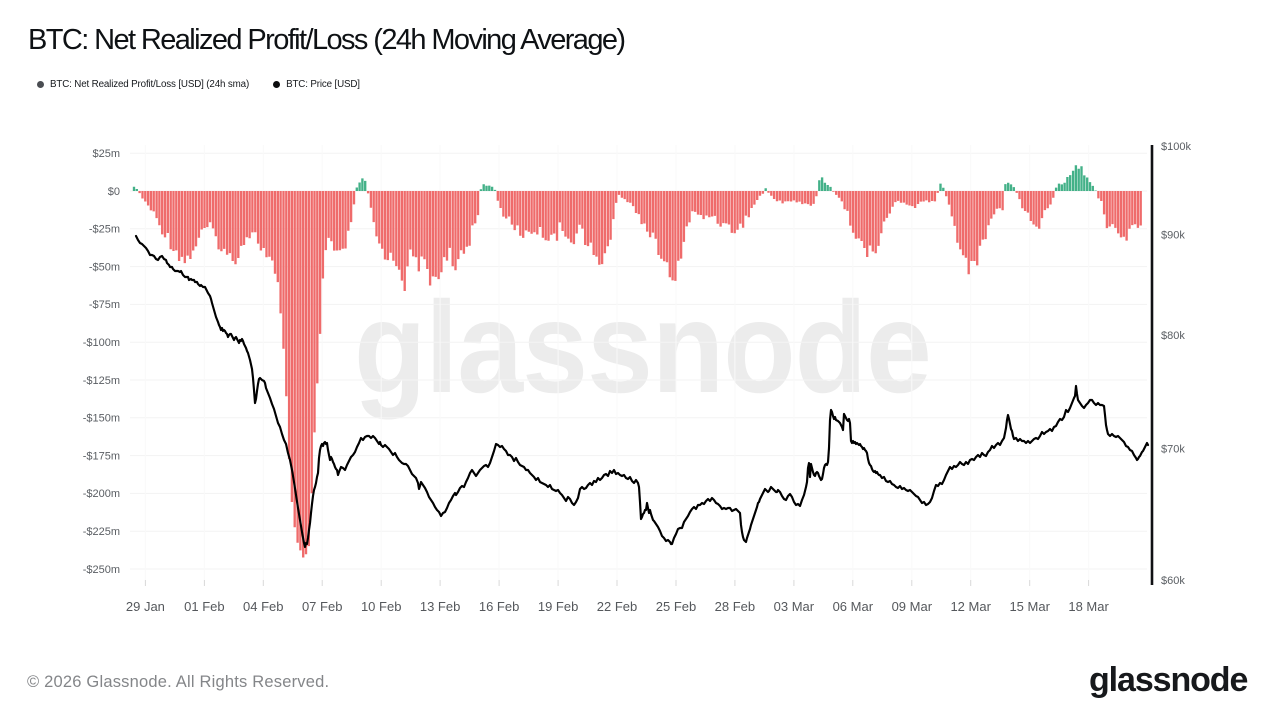 This screenshot has width=1280, height=720. I want to click on svg-text: -$150m, so click(101, 419).